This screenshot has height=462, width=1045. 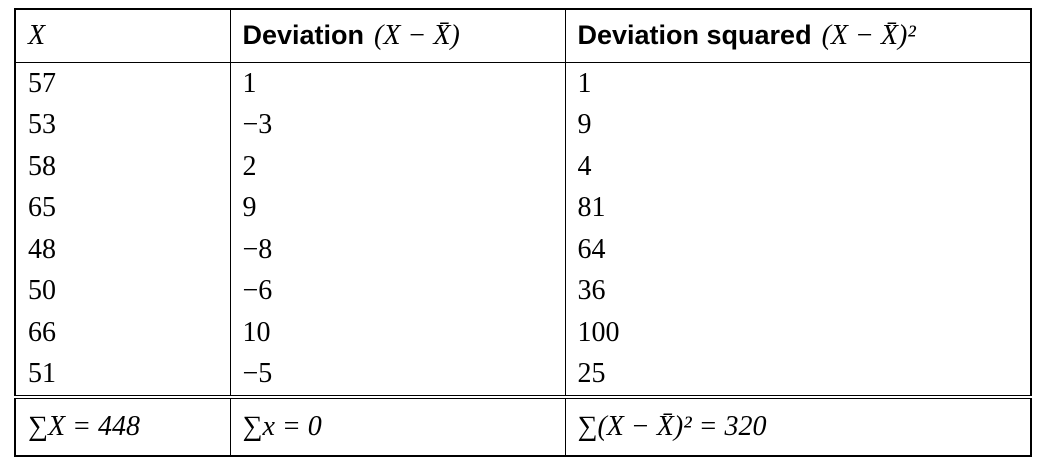 I want to click on table-cell: 57, so click(x=122, y=83).